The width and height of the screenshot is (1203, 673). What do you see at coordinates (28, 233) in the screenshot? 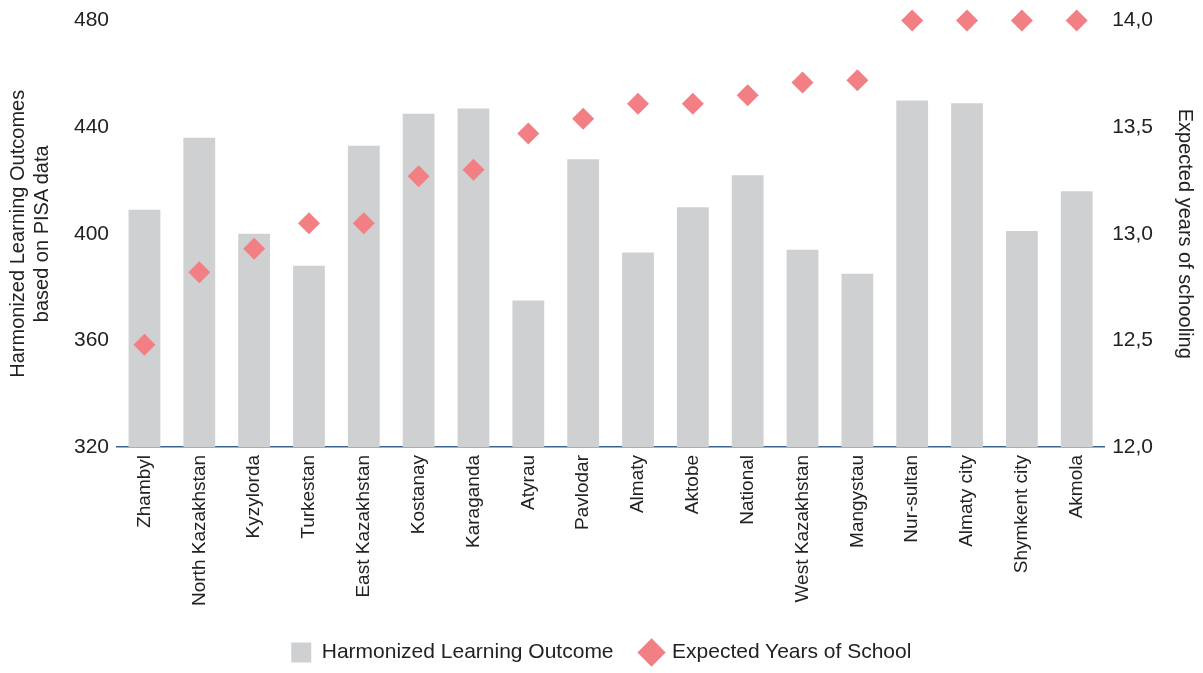
I see `y-axis-title: Harmonized Learning Outcomes based on PISA data` at bounding box center [28, 233].